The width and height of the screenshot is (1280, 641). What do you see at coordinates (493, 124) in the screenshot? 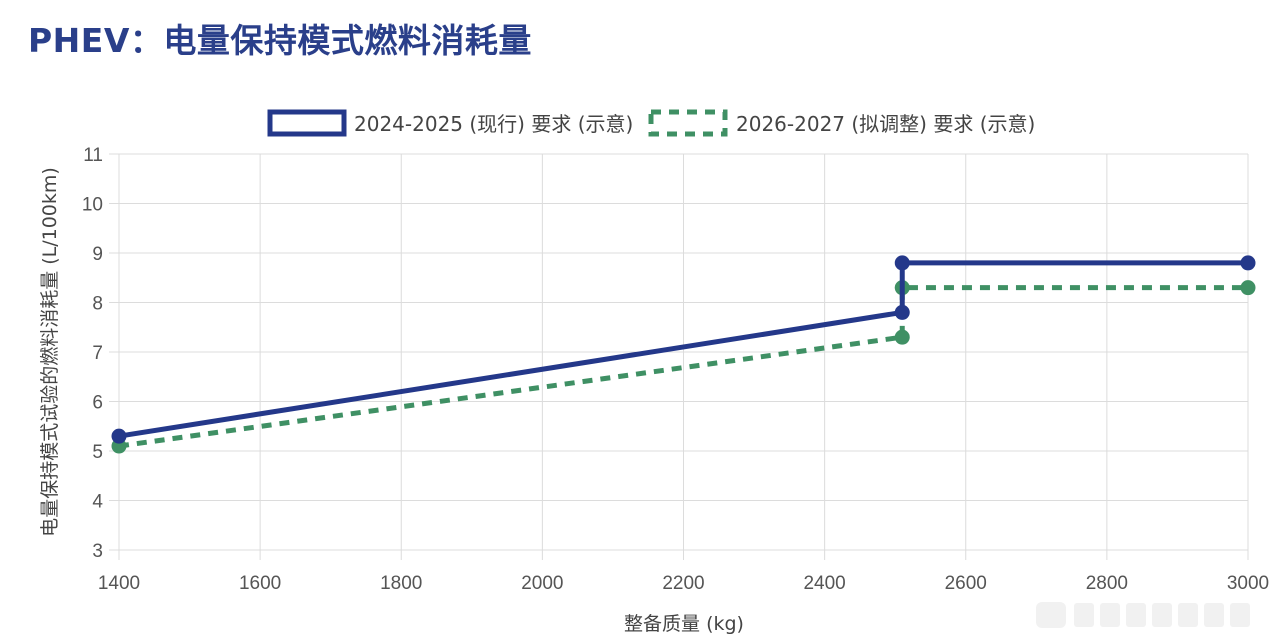
I see `legend-label: 2024-2025 (现行) 要求 (示意)` at bounding box center [493, 124].